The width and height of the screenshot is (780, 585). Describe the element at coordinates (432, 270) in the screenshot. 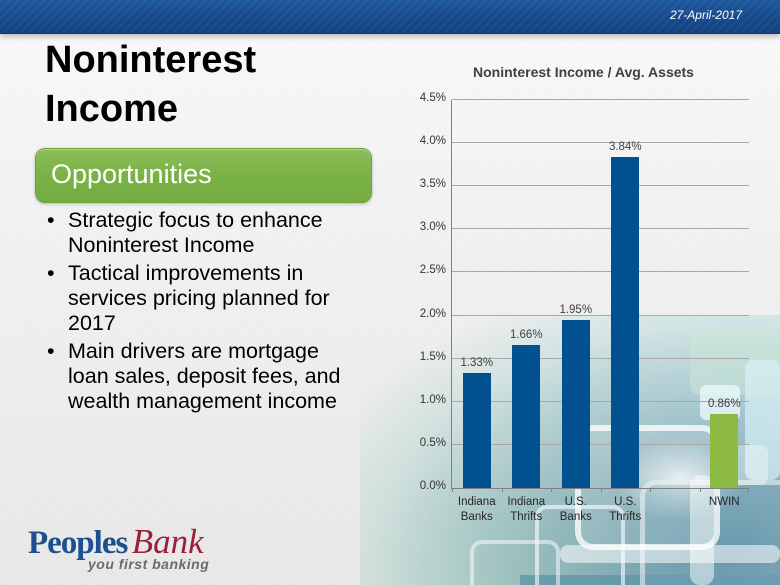

I see `y-axis-tick-label: 2.5%` at that location.